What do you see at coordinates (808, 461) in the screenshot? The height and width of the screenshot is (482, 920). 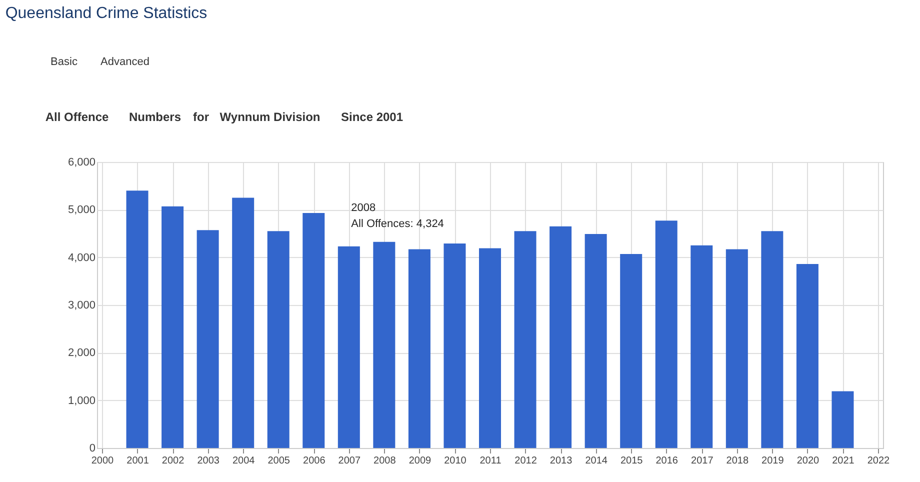 I see `x-tick-label: 2020` at bounding box center [808, 461].